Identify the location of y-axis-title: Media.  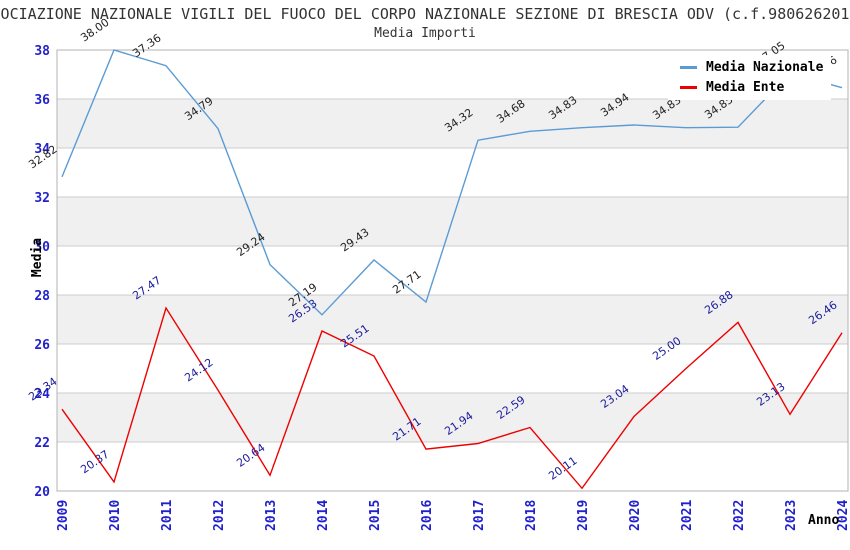
(38, 257).